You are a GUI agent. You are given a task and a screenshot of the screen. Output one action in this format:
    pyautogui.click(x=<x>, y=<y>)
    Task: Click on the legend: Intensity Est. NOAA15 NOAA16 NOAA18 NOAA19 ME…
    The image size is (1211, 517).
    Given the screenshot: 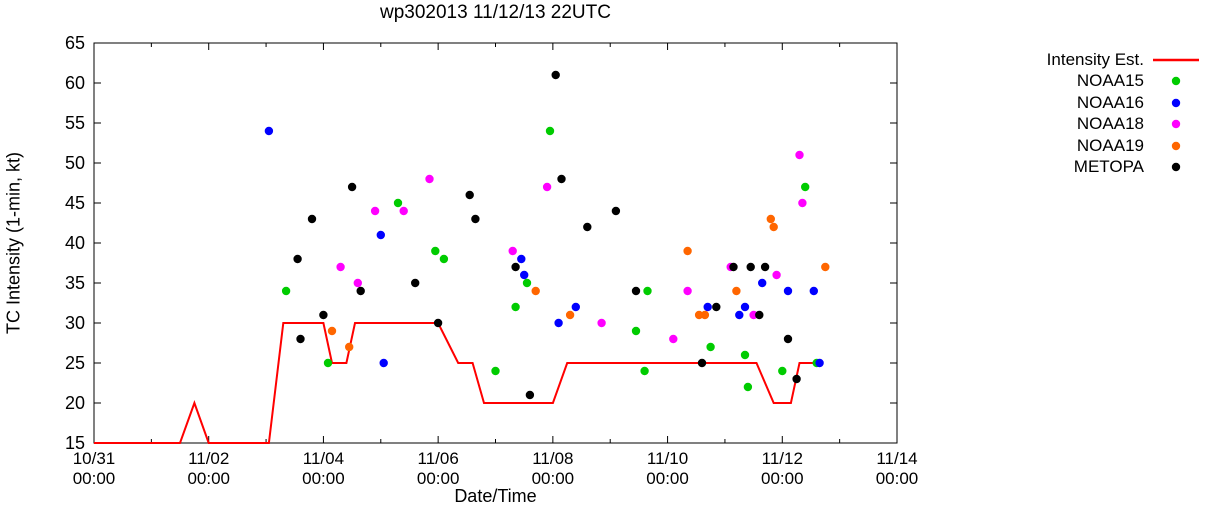 What is the action you would take?
    pyautogui.click(x=1080, y=113)
    